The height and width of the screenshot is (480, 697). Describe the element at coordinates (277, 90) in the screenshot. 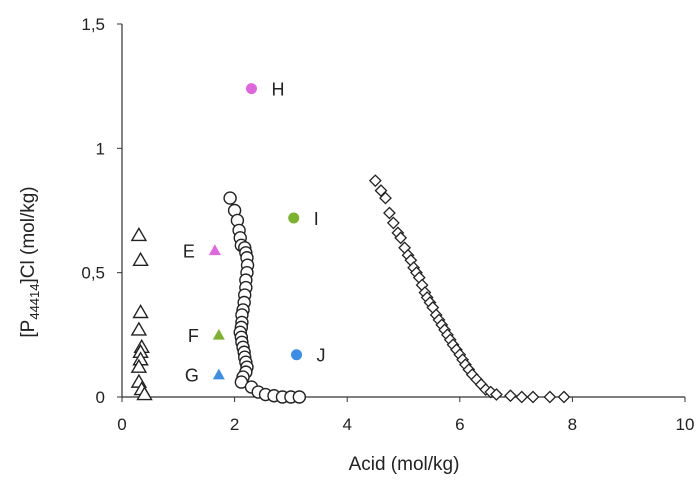

I see `point-label: H` at that location.